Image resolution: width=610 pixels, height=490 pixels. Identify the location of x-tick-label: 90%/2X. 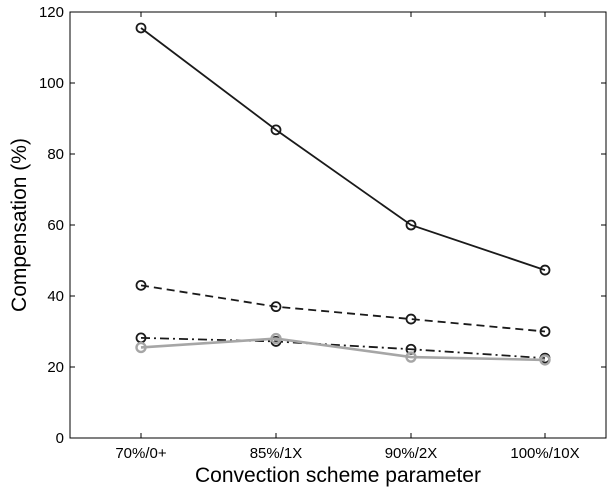
(411, 453).